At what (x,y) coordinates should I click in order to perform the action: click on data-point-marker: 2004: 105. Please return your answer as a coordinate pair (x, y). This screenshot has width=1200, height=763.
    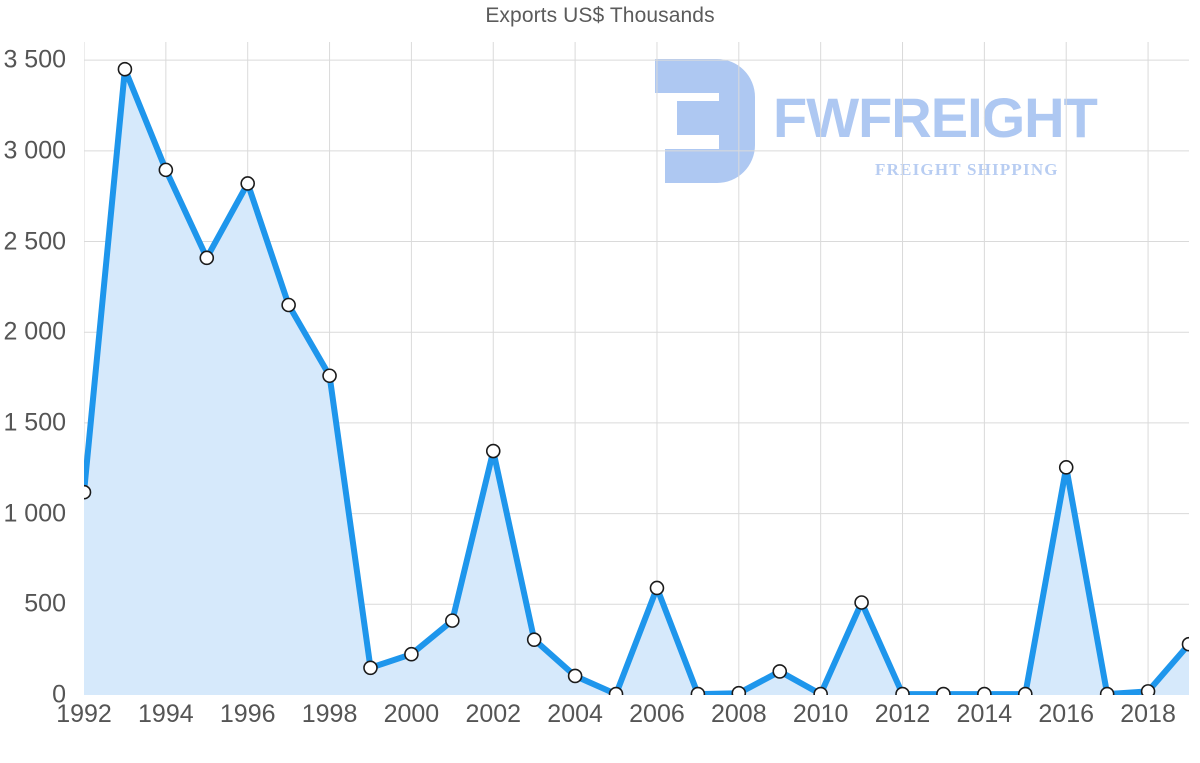
    Looking at the image, I should click on (575, 676).